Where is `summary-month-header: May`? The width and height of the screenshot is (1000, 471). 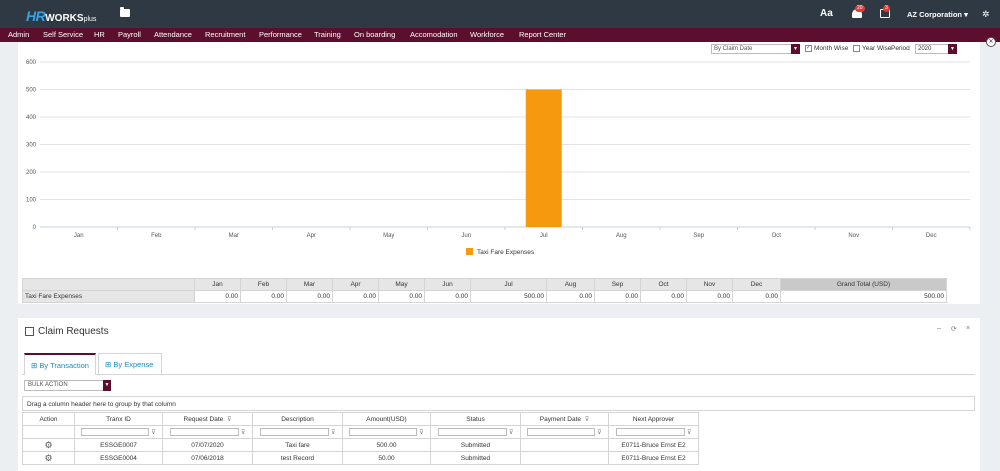
summary-month-header: May is located at coordinates (401, 284).